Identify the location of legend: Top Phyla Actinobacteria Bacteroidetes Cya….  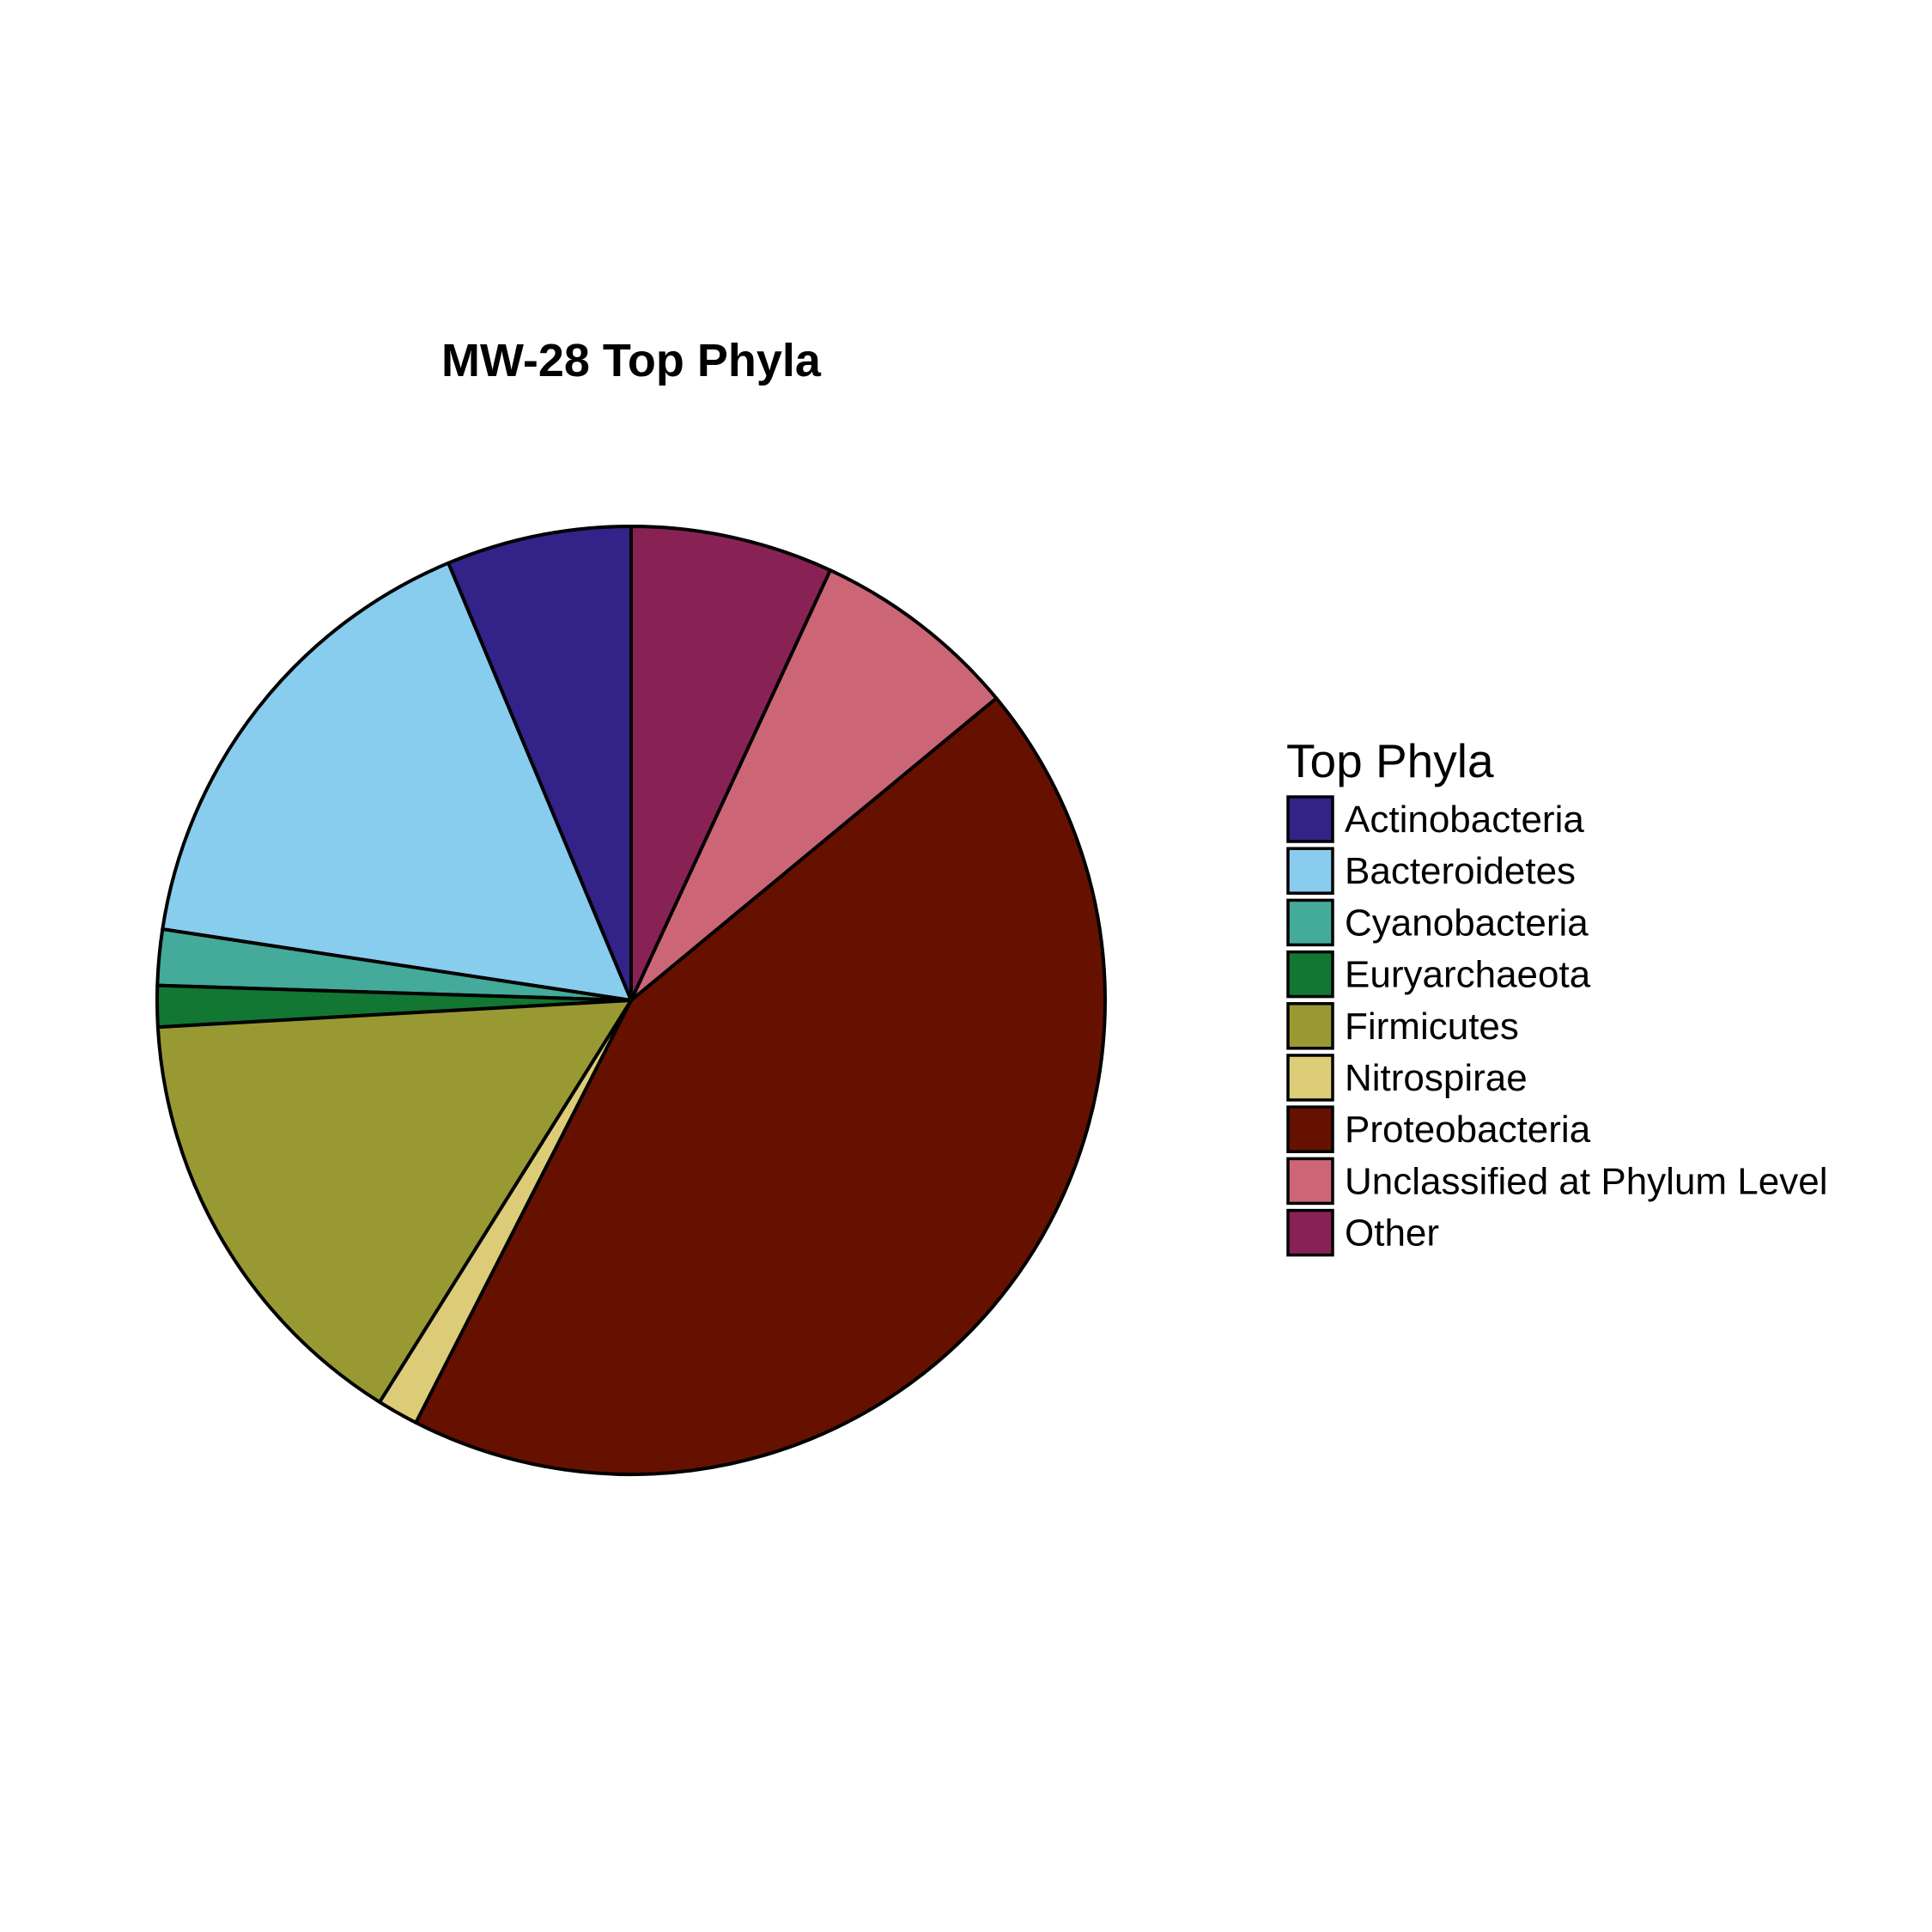
(1557, 995).